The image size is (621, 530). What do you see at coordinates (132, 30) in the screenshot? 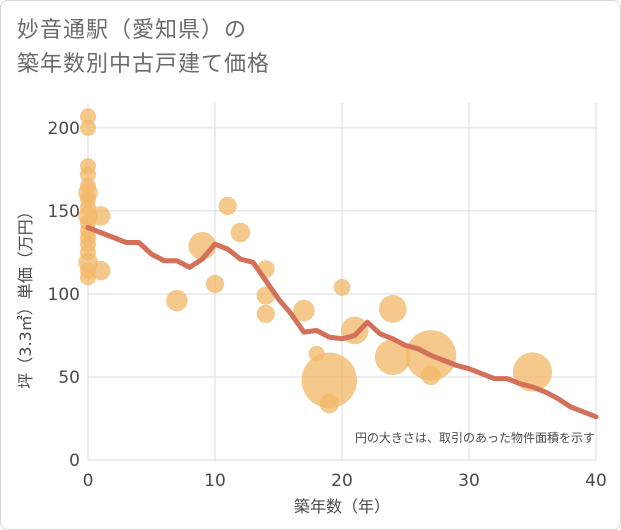
I see `chart-title-line-1: 妙音通駅（愛知県）の` at bounding box center [132, 30].